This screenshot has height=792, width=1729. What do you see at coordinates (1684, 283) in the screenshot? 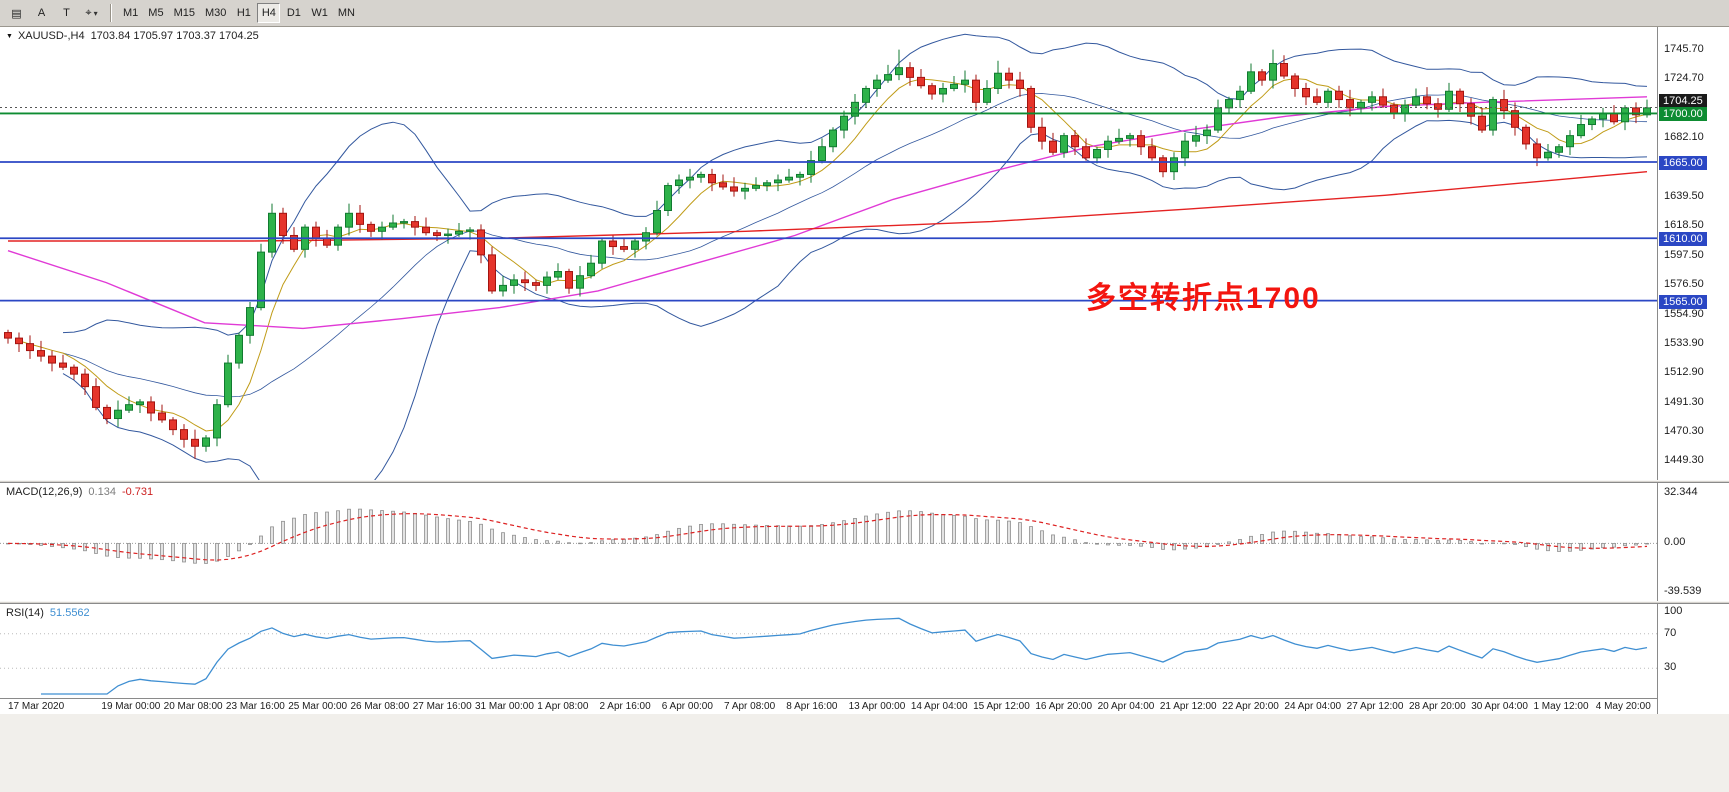
I see `price-label: 1576.50` at bounding box center [1684, 283].